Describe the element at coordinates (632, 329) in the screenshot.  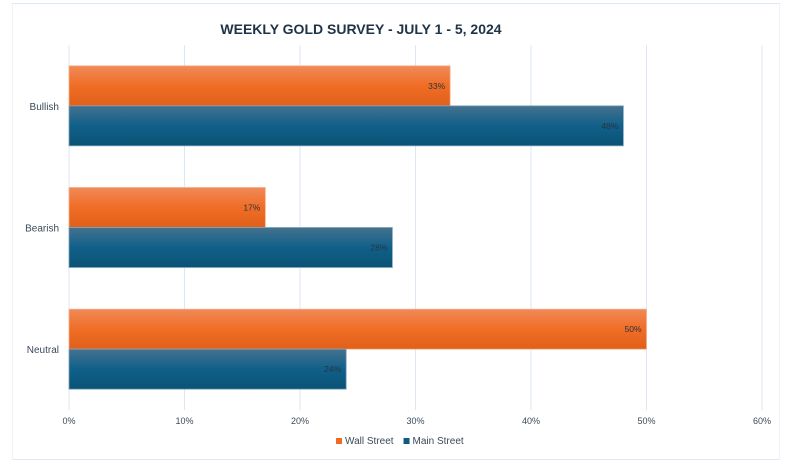
I see `data-label: 50%` at that location.